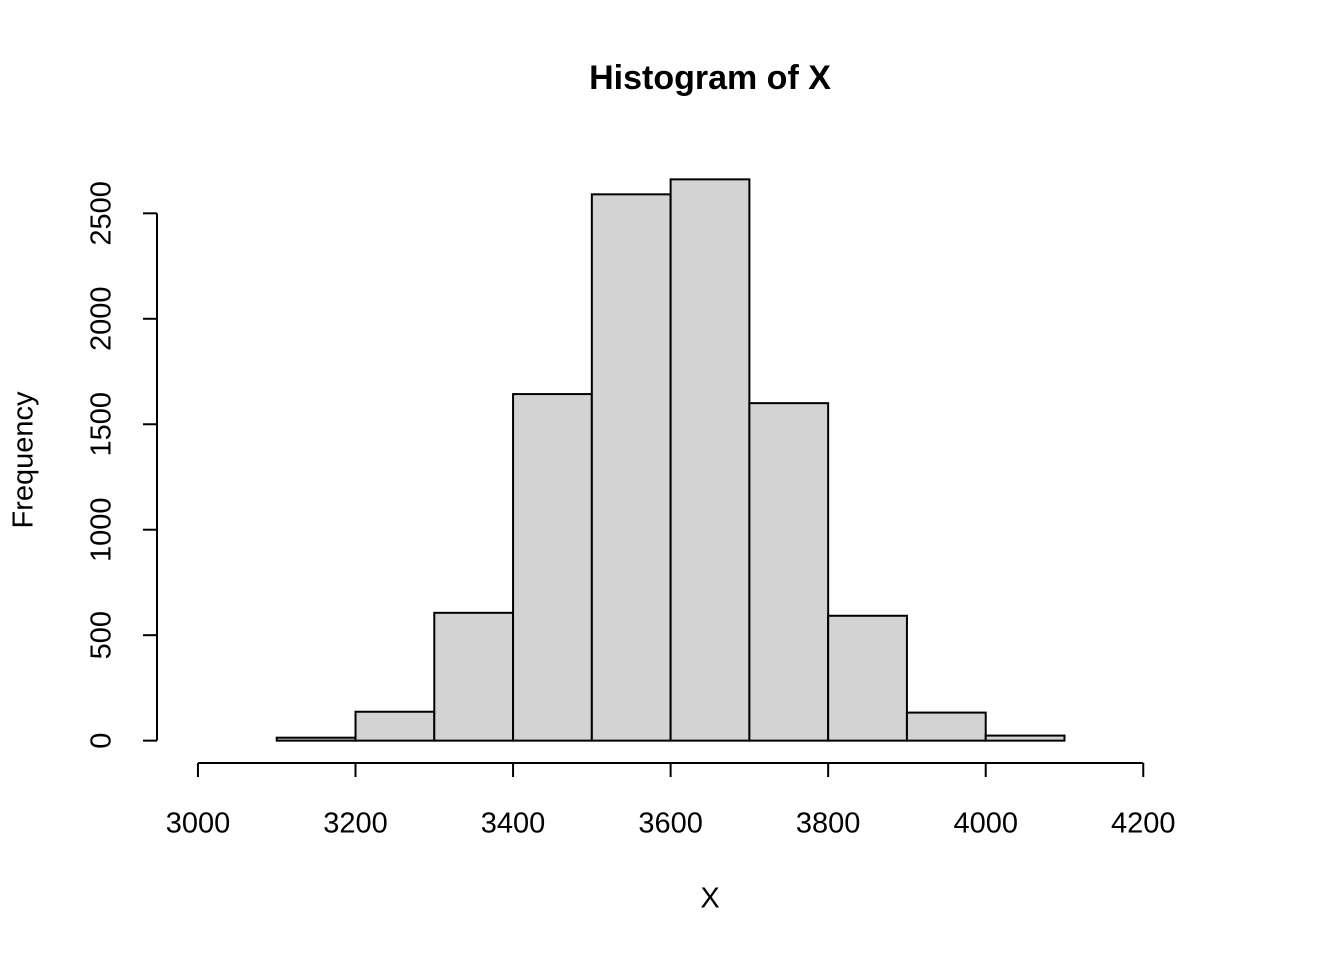 The image size is (1344, 960). Describe the element at coordinates (102, 741) in the screenshot. I see `y-tick-label: 0` at that location.